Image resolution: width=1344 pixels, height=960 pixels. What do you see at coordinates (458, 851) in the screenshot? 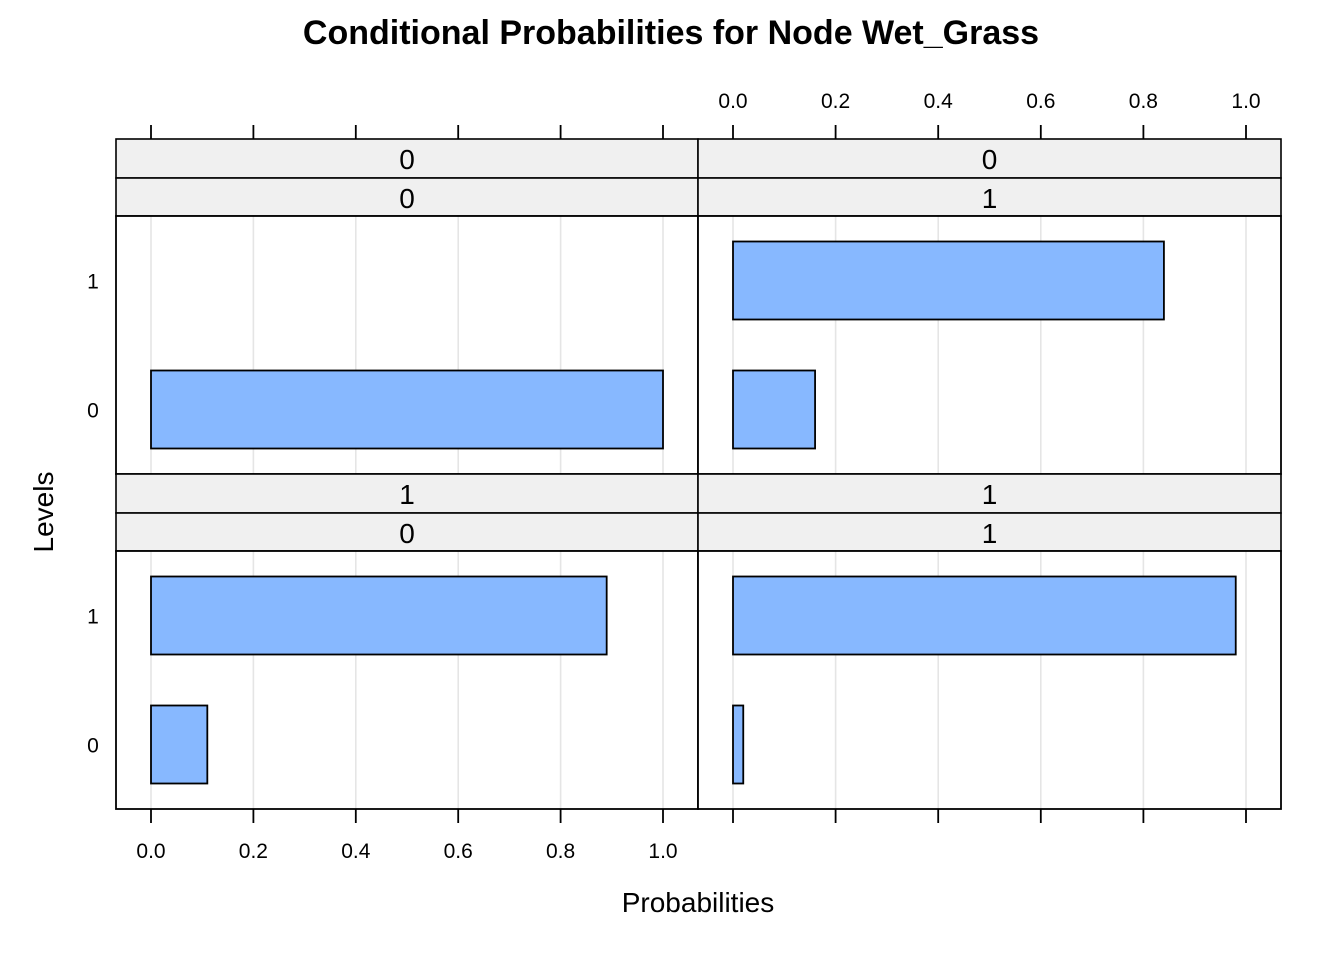
I see `x-tick-label-bottom: 0.6` at bounding box center [458, 851].